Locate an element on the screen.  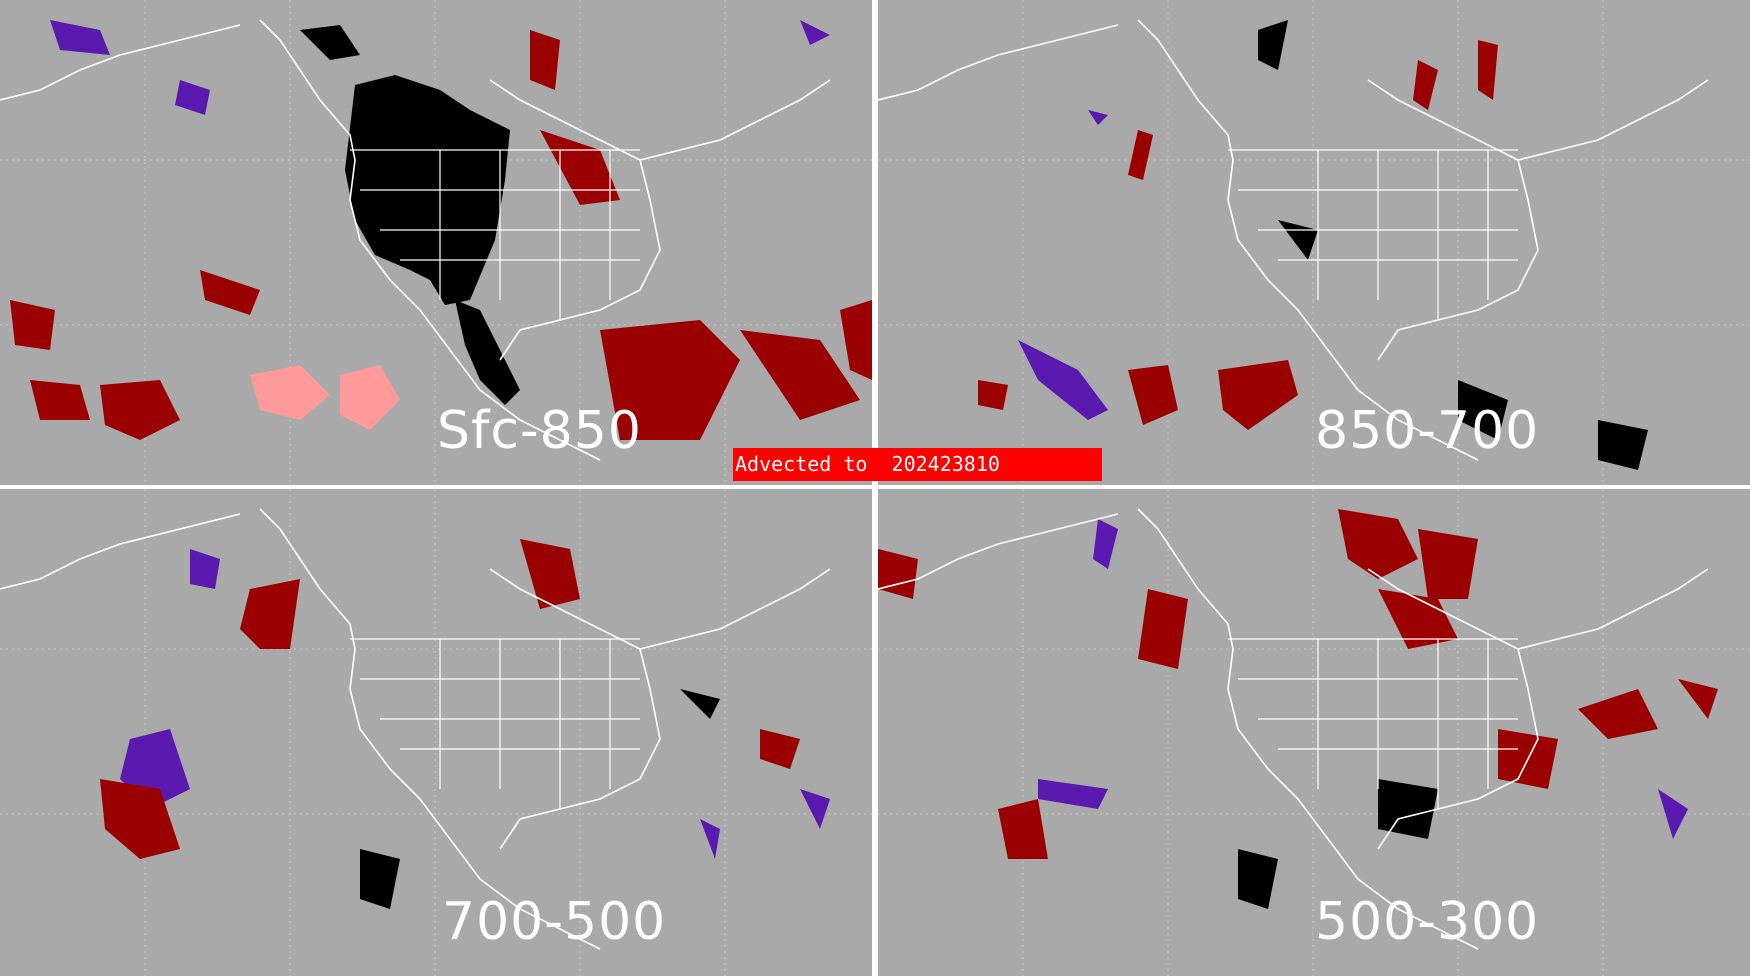
layer-label: 850-700 is located at coordinates (1427, 431).